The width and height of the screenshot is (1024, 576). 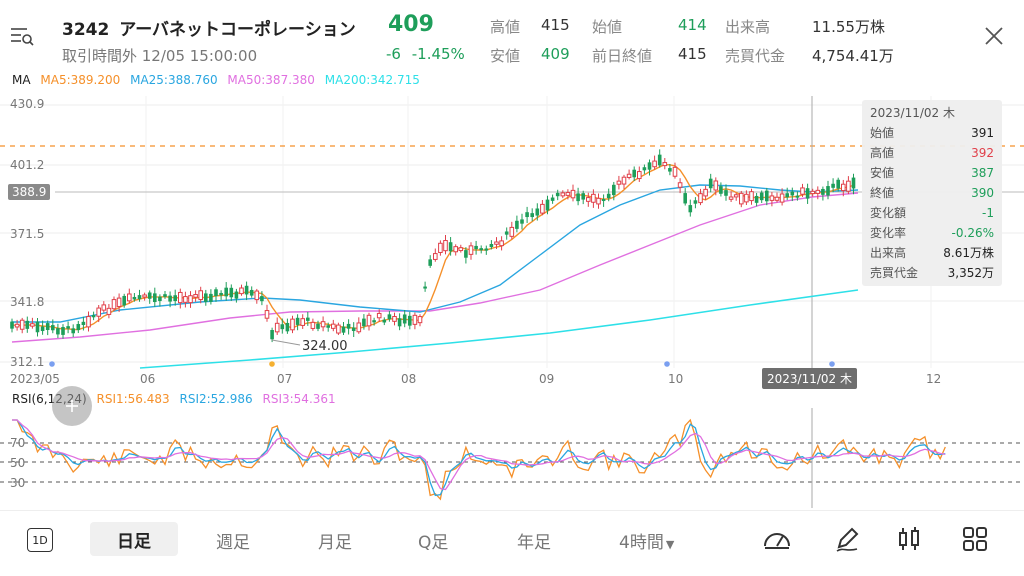 I want to click on price-axis-label: 430.9, so click(x=27, y=104).